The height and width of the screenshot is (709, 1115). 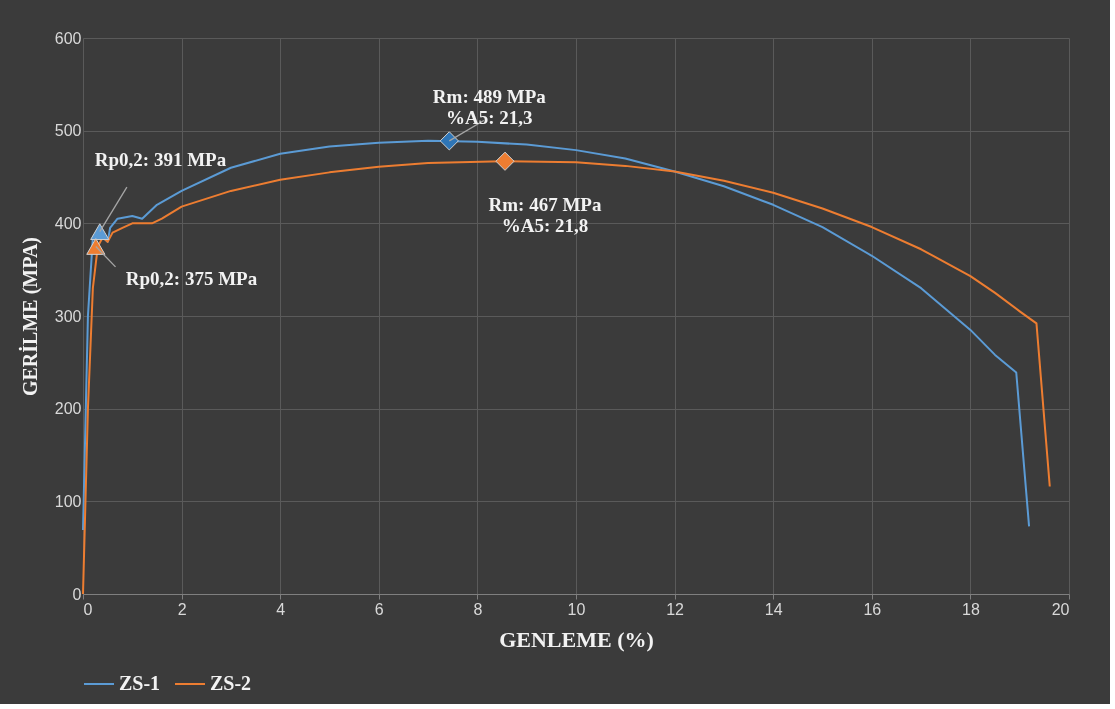 I want to click on x-tick-label: 16, so click(x=872, y=609).